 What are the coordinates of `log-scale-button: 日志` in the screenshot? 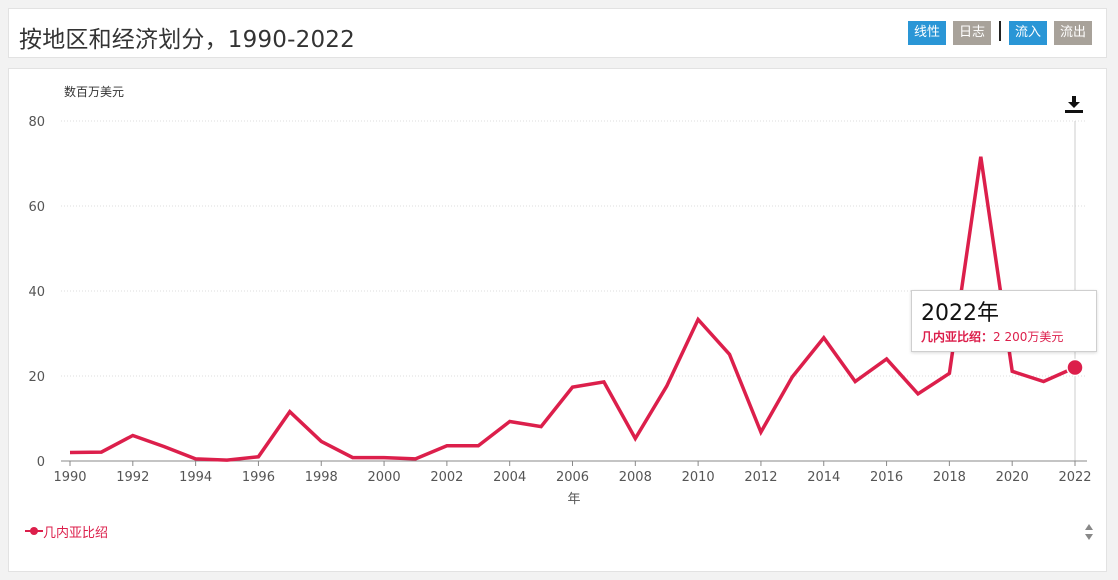 It's located at (972, 33).